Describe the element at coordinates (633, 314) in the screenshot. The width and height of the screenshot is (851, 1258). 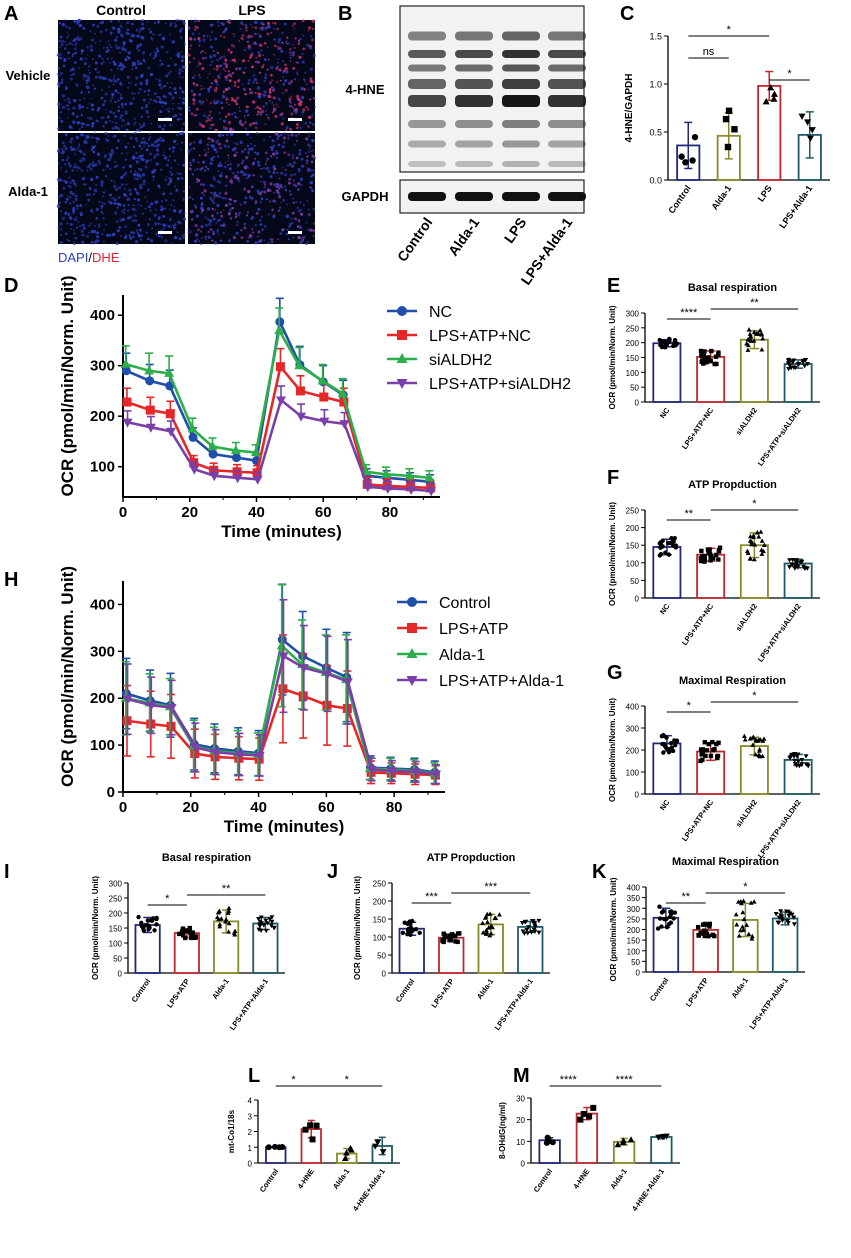
I see `y-tick-label: 300` at that location.